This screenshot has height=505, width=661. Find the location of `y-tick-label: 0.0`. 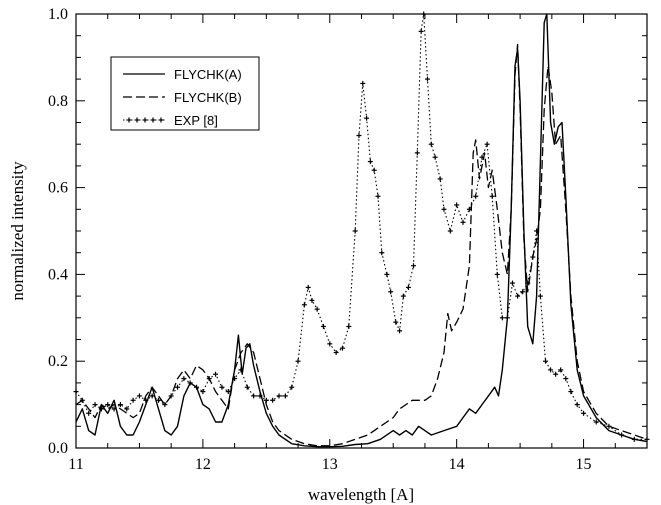

y-tick-label: 0.0 is located at coordinates (58, 448).